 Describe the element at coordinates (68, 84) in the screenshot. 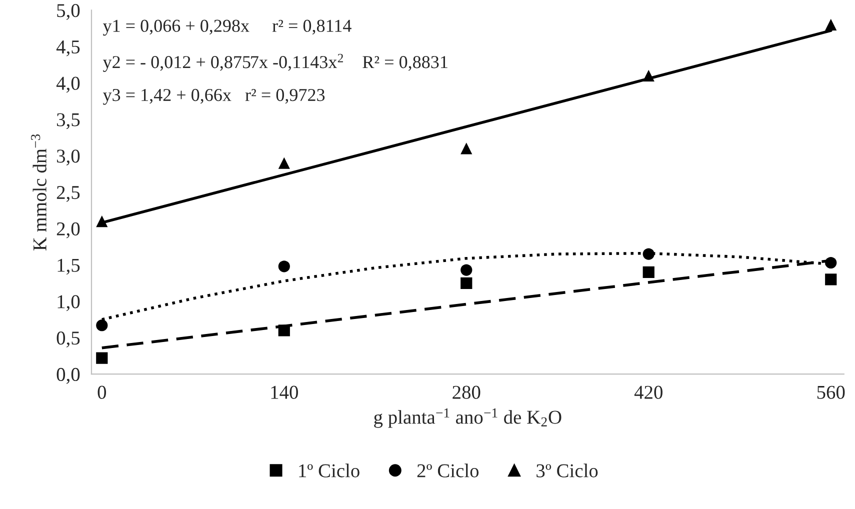

I see `y-tick-label: 4,0` at that location.